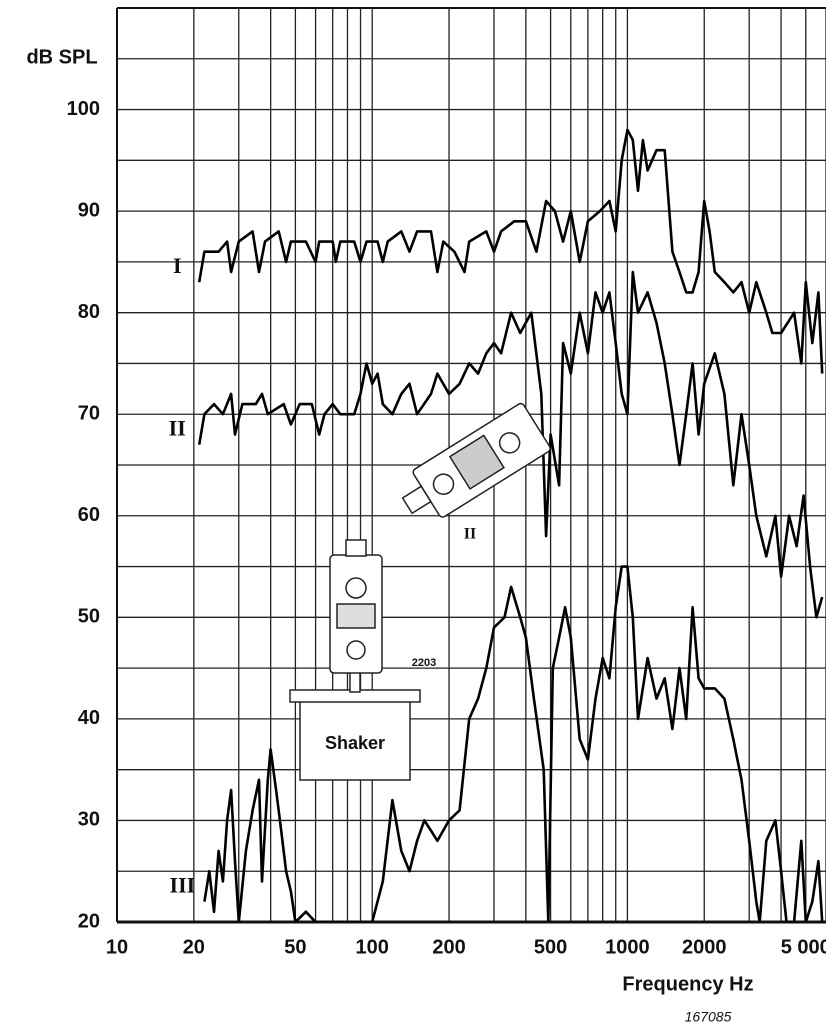 Image resolution: width=826 pixels, height=1031 pixels. Describe the element at coordinates (89, 820) in the screenshot. I see `y-tick-label: 30` at that location.